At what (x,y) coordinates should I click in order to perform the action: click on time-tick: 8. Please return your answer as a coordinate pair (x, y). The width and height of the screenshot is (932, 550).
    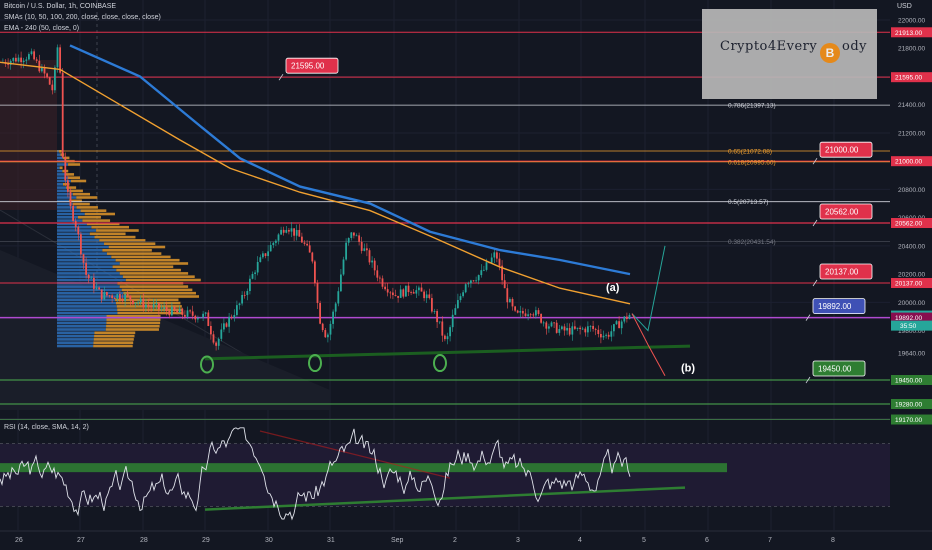
    Looking at the image, I should click on (833, 540).